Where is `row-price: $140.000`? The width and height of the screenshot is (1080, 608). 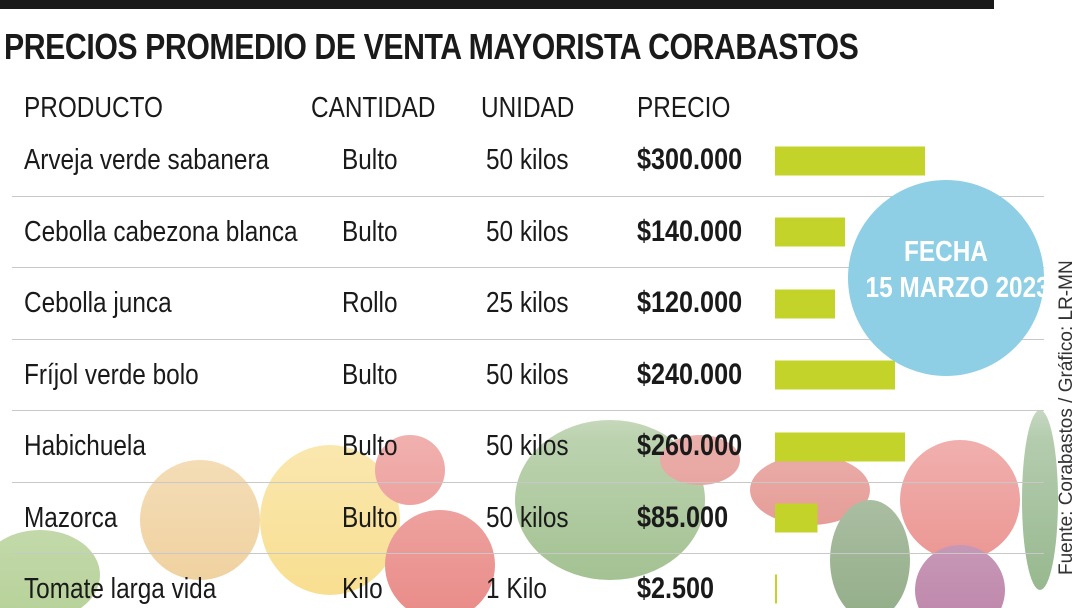
row-price: $140.000 is located at coordinates (690, 231).